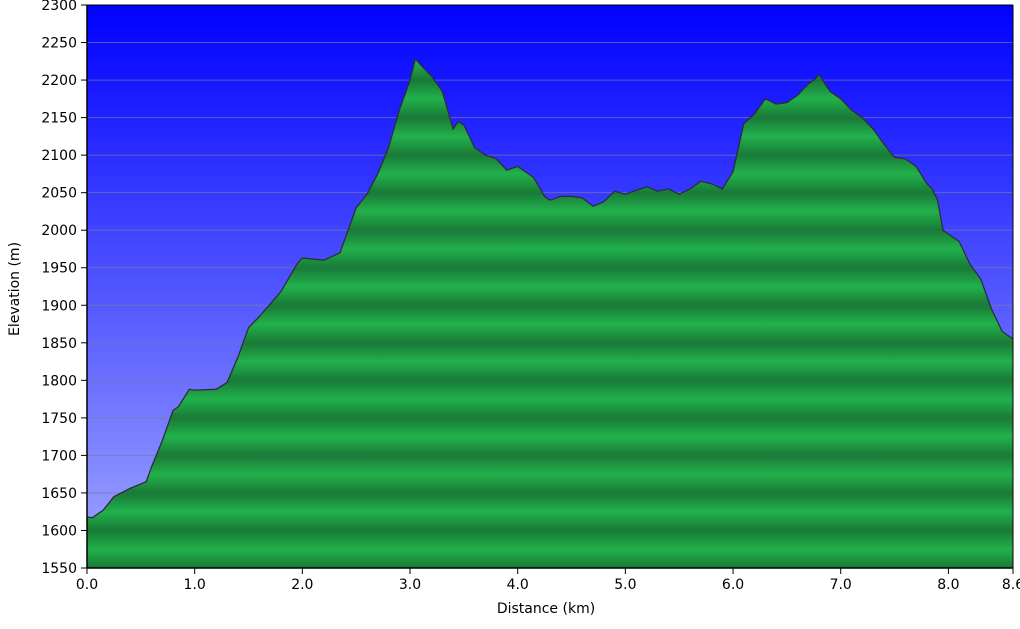  Describe the element at coordinates (59, 156) in the screenshot. I see `y-tick-label: 2100` at that location.